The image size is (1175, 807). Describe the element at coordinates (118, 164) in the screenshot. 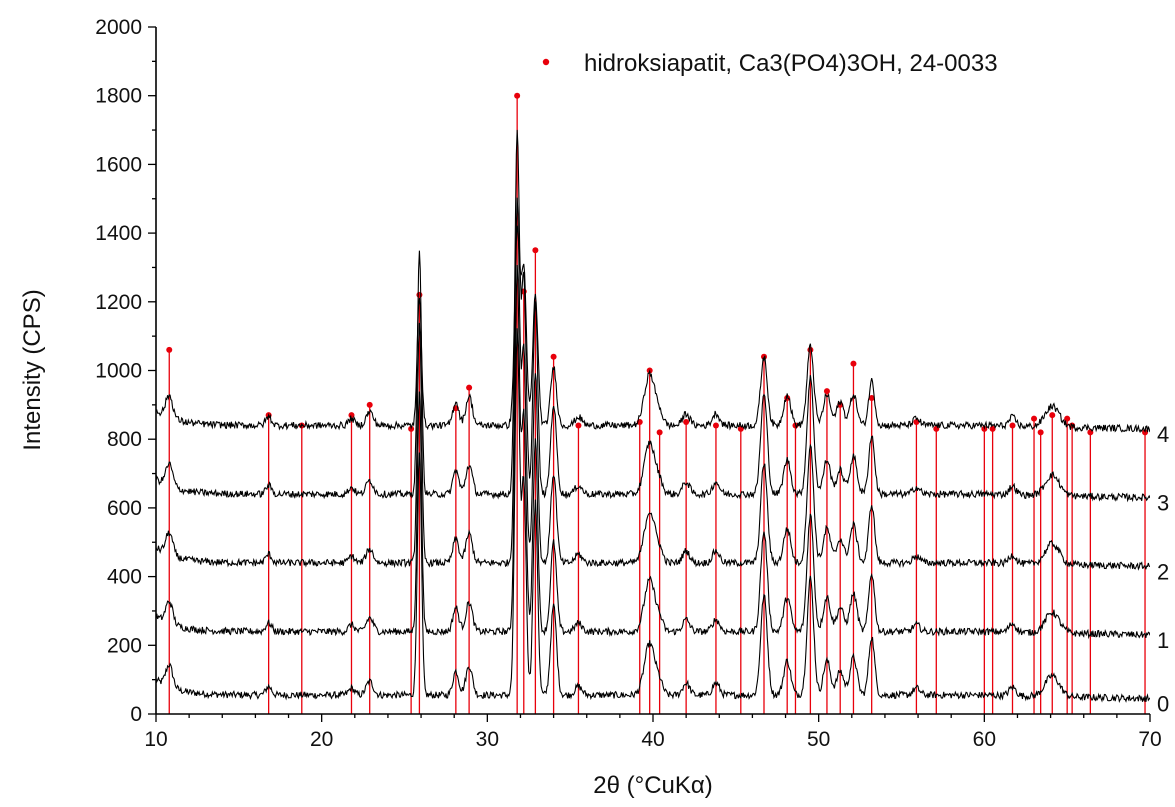

I see `y-tick-label: 1600` at that location.